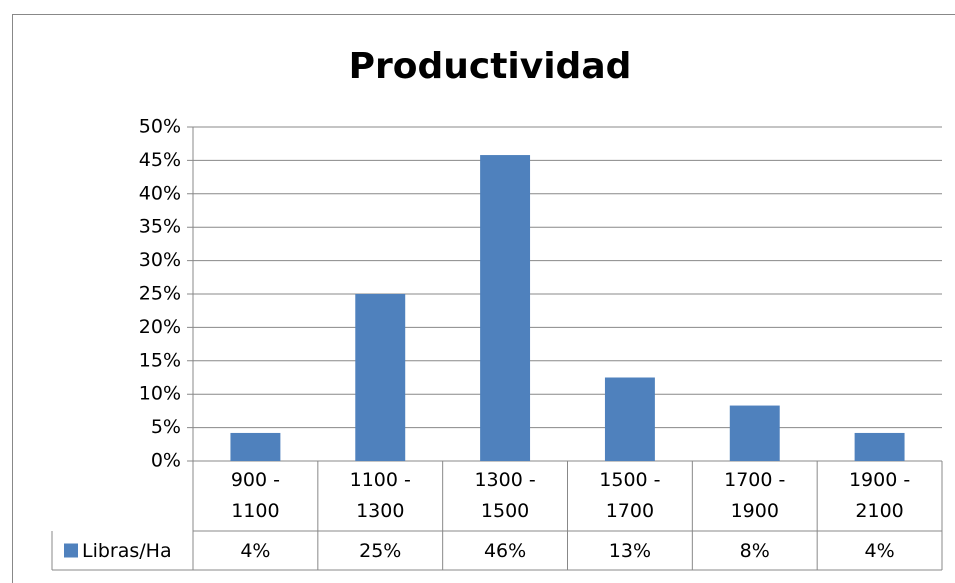 The height and width of the screenshot is (583, 955). Describe the element at coordinates (380, 551) in the screenshot. I see `data-label: 25%` at that location.